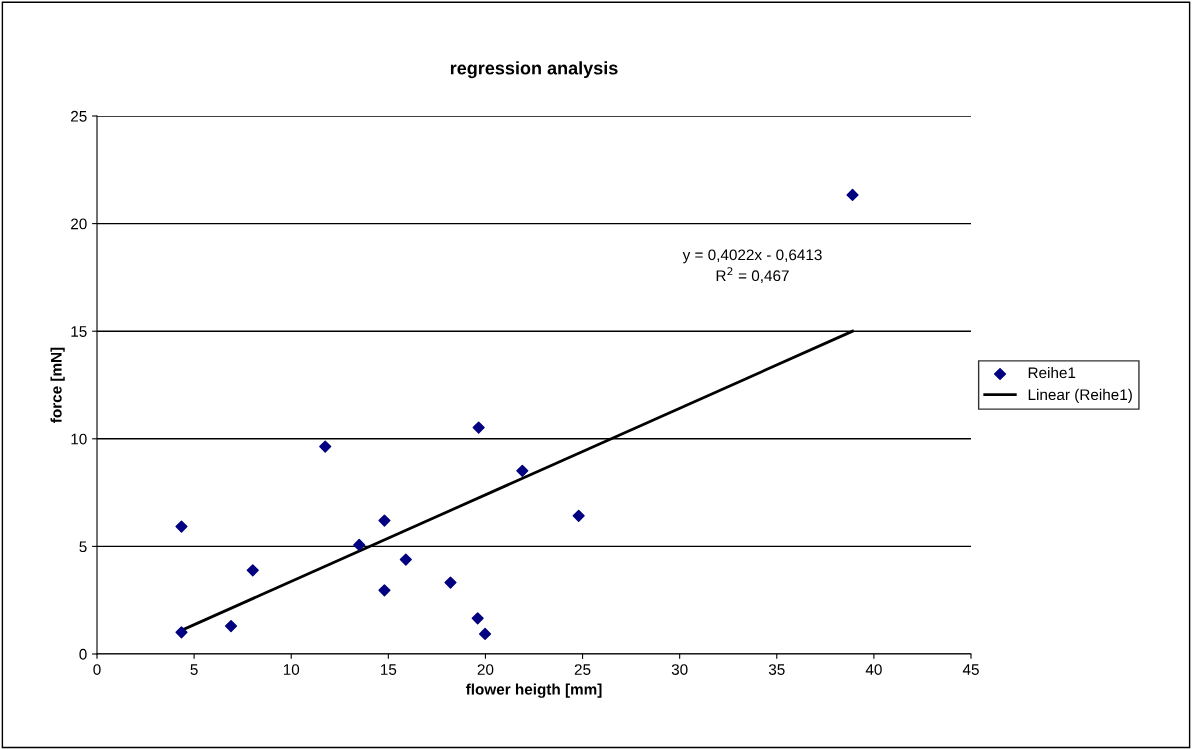 The image size is (1192, 749). What do you see at coordinates (83, 547) in the screenshot?
I see `y-tick-label: 5` at bounding box center [83, 547].